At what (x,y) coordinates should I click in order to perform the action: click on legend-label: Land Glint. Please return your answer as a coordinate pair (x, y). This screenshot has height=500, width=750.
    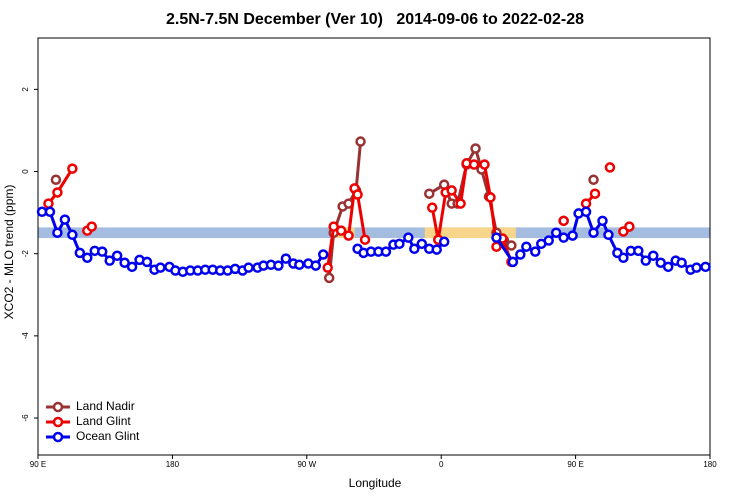
    Looking at the image, I should click on (103, 421).